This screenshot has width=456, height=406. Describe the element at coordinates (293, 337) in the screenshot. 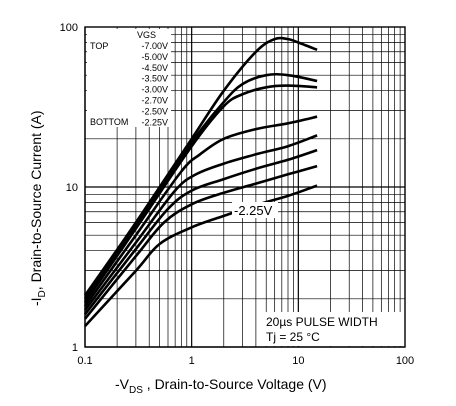

I see `junction-temp-annotation: Tj = 25 °C` at that location.